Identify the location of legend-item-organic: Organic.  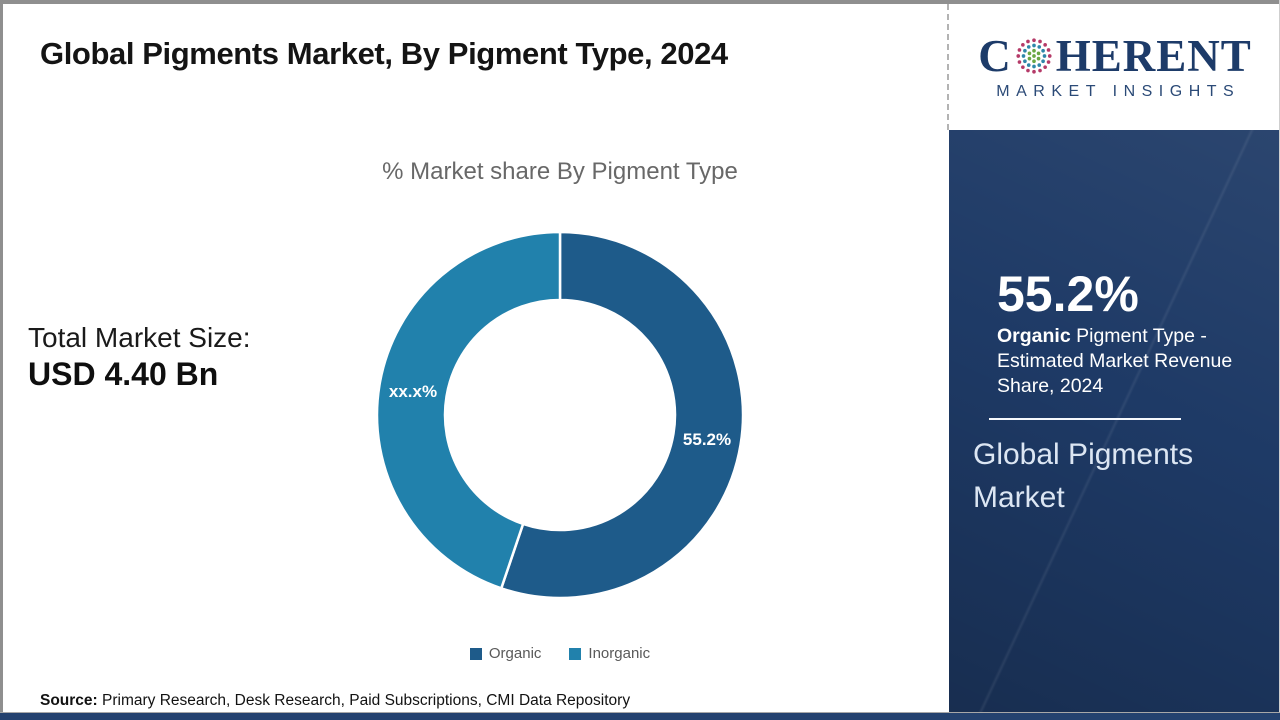
(505, 653).